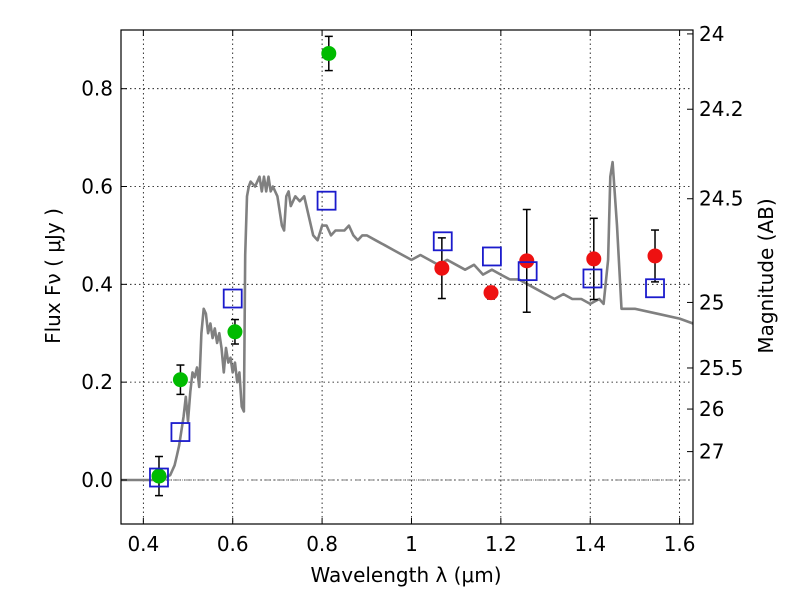 This screenshot has width=800, height=600. What do you see at coordinates (97, 187) in the screenshot?
I see `y-tick-label: 0.6` at bounding box center [97, 187].